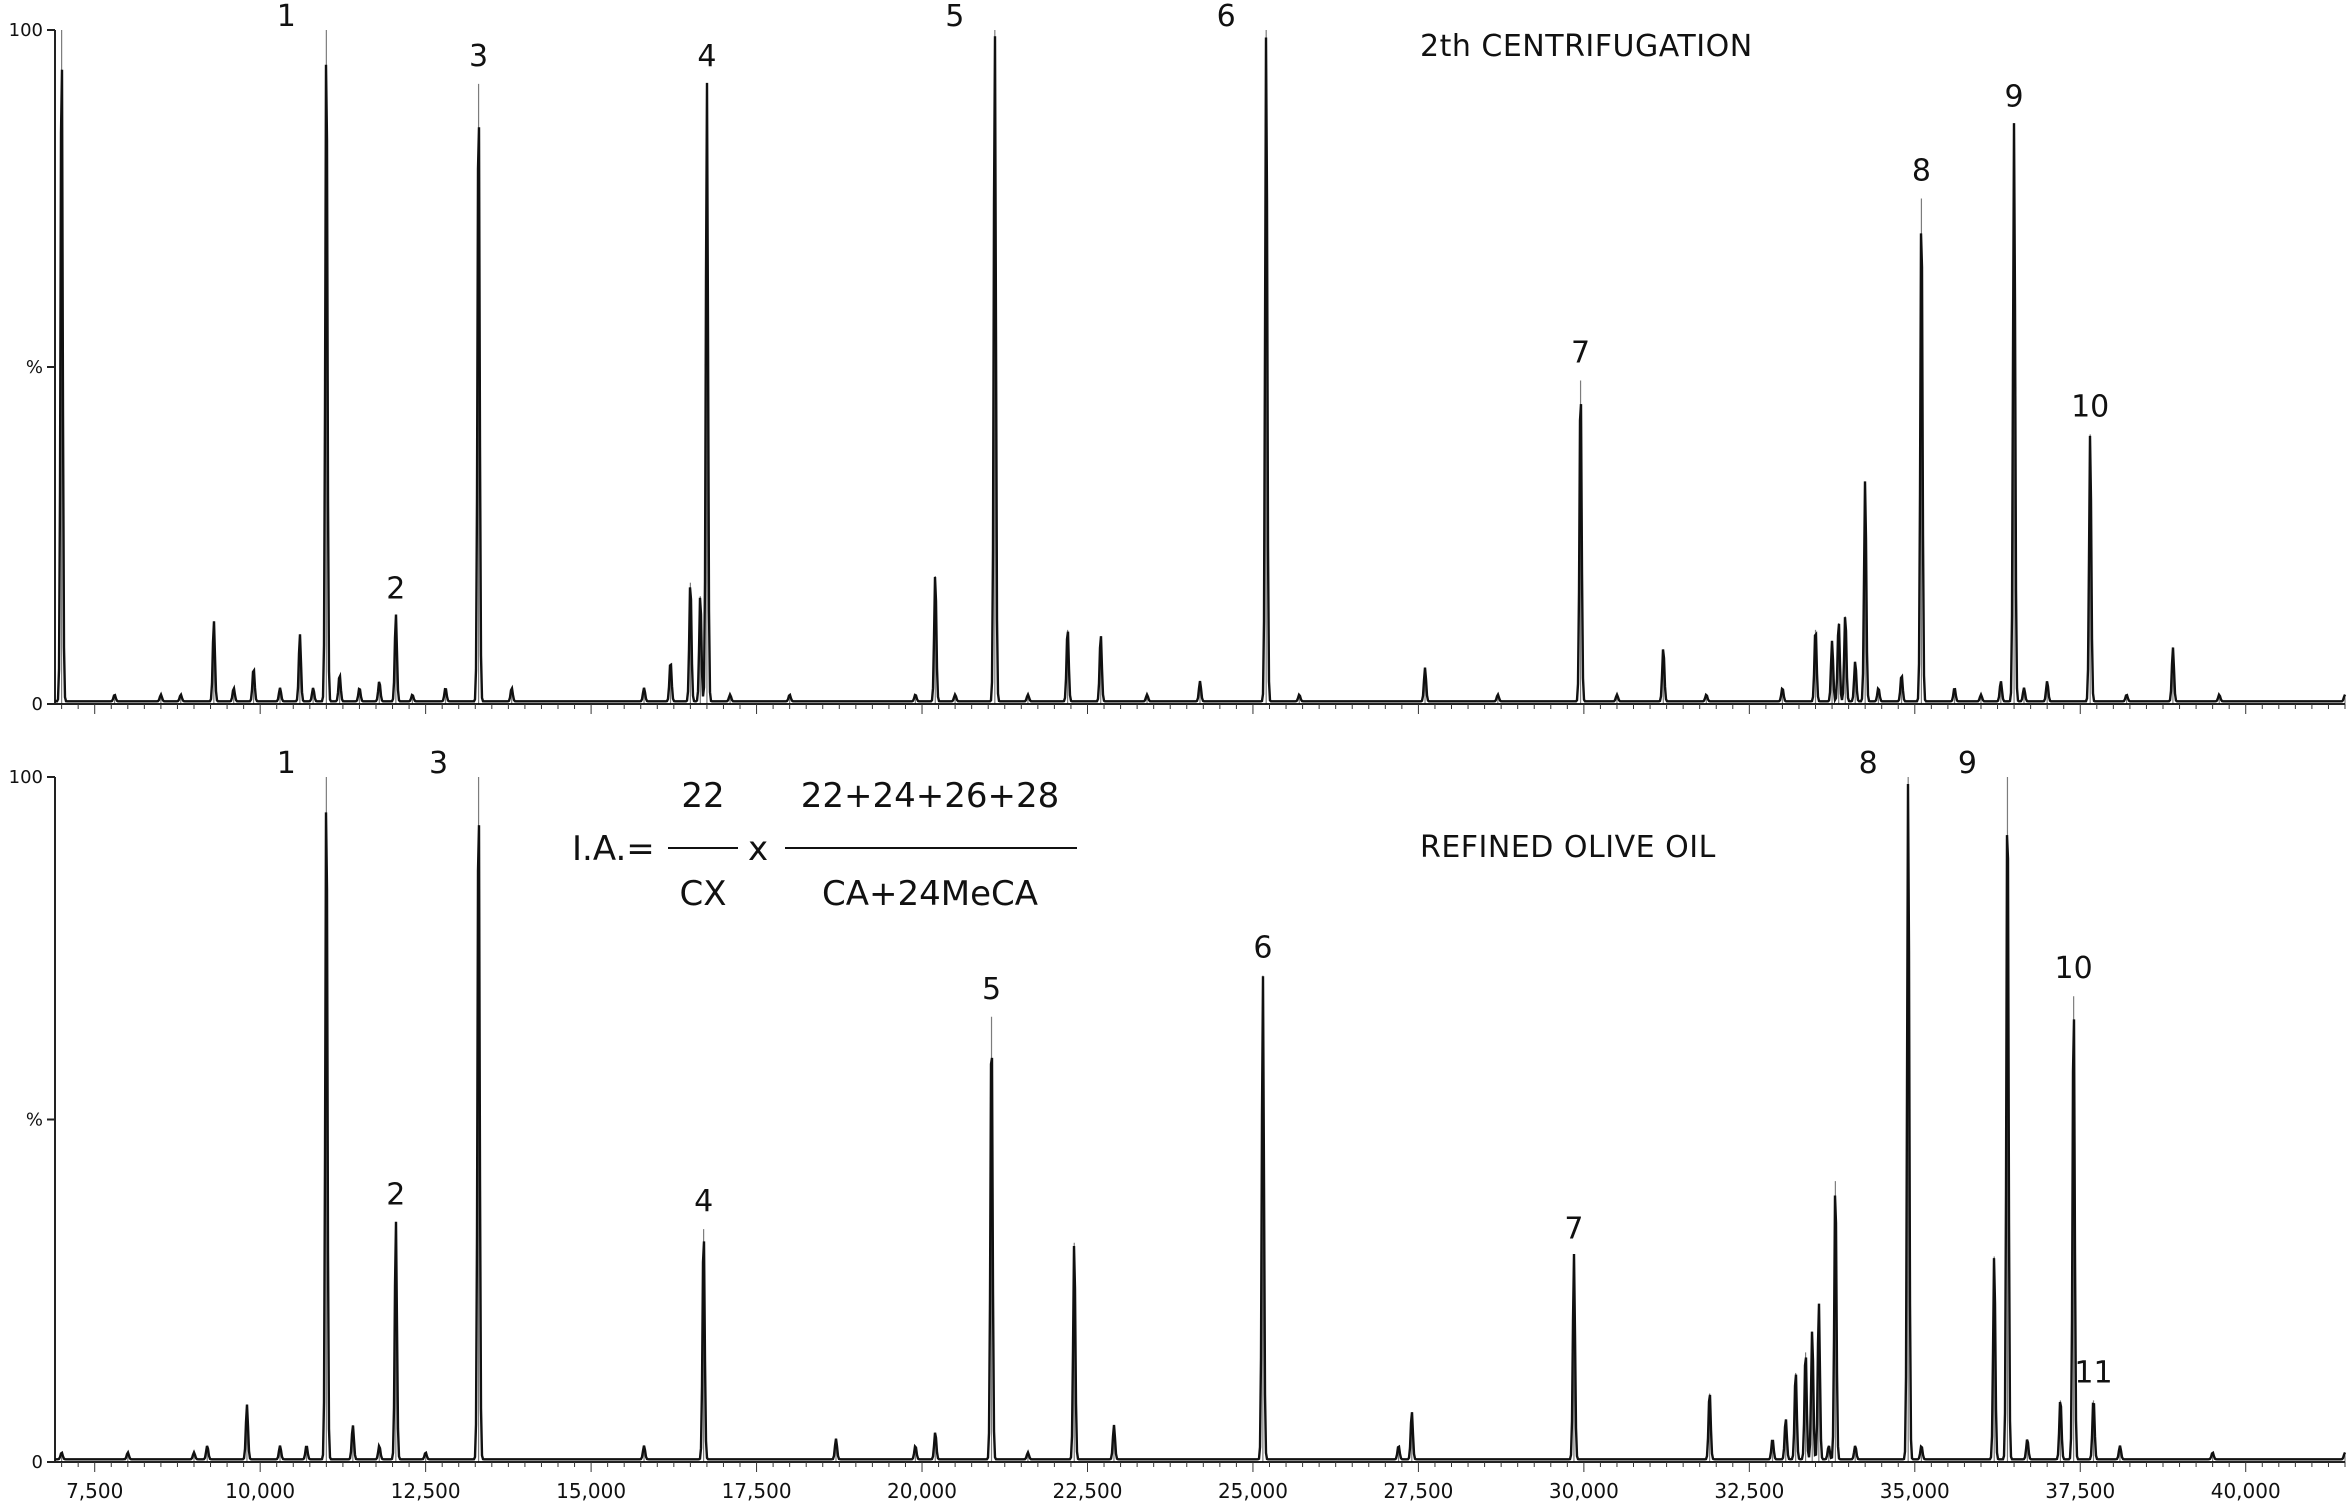 The height and width of the screenshot is (1509, 2352). Describe the element at coordinates (426, 1491) in the screenshot. I see `x-tick-label: 12,500` at that location.